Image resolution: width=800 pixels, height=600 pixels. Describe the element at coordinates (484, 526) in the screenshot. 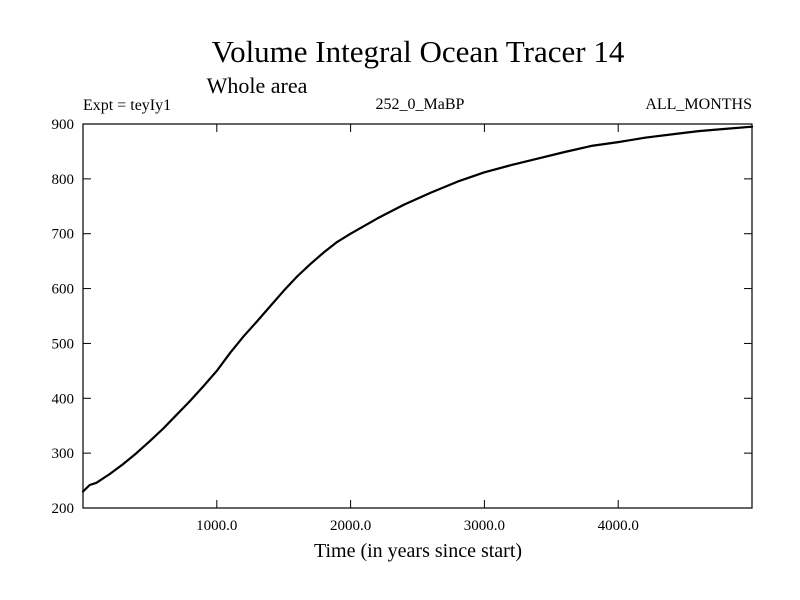

I see `x-tick-label: 3000.0` at that location.